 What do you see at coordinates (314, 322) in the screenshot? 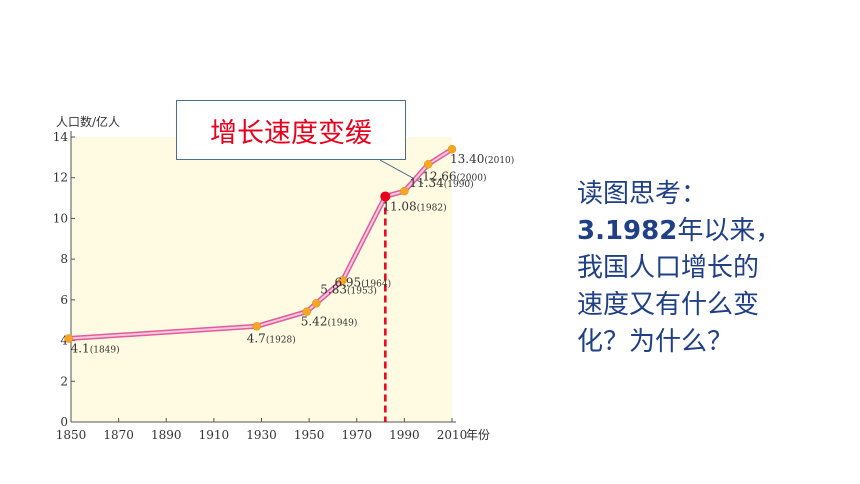
I see `point-value: 5.42` at bounding box center [314, 322].